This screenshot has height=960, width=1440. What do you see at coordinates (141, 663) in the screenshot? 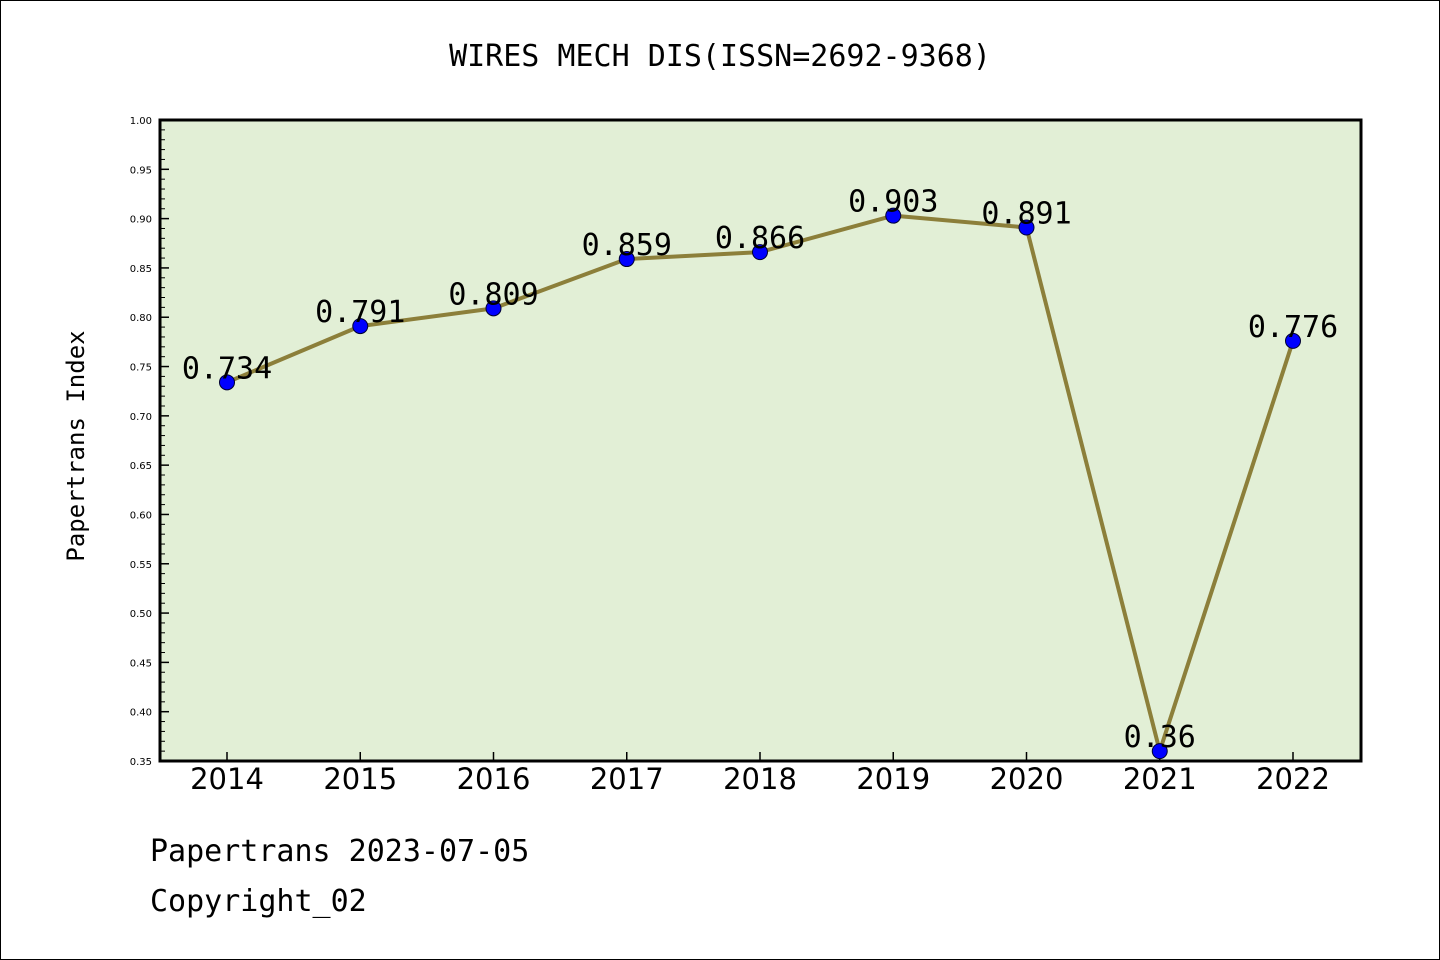
I see `y-tick-label: 0.45` at bounding box center [141, 663].